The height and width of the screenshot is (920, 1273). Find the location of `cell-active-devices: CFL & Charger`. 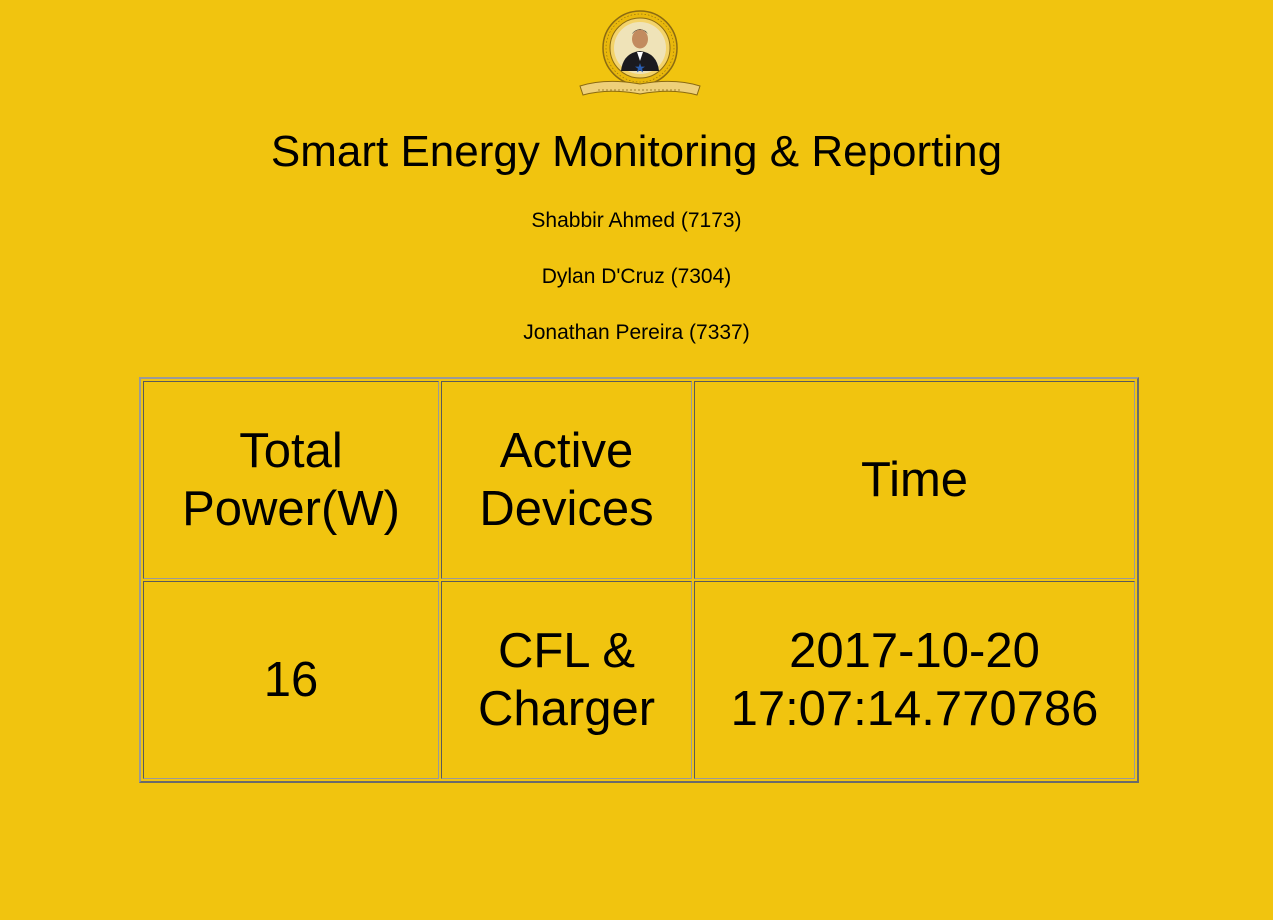

cell-active-devices: CFL & Charger is located at coordinates (566, 680).